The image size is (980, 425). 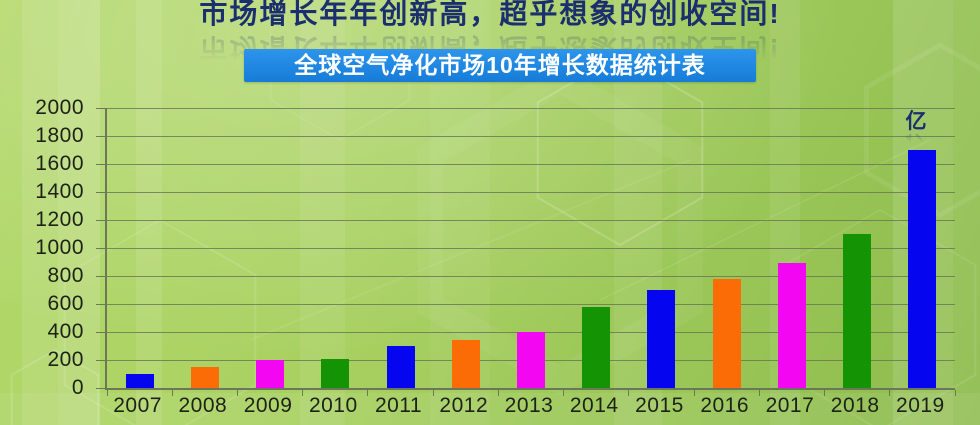 What do you see at coordinates (335, 373) in the screenshot?
I see `chart-bar-2010` at bounding box center [335, 373].